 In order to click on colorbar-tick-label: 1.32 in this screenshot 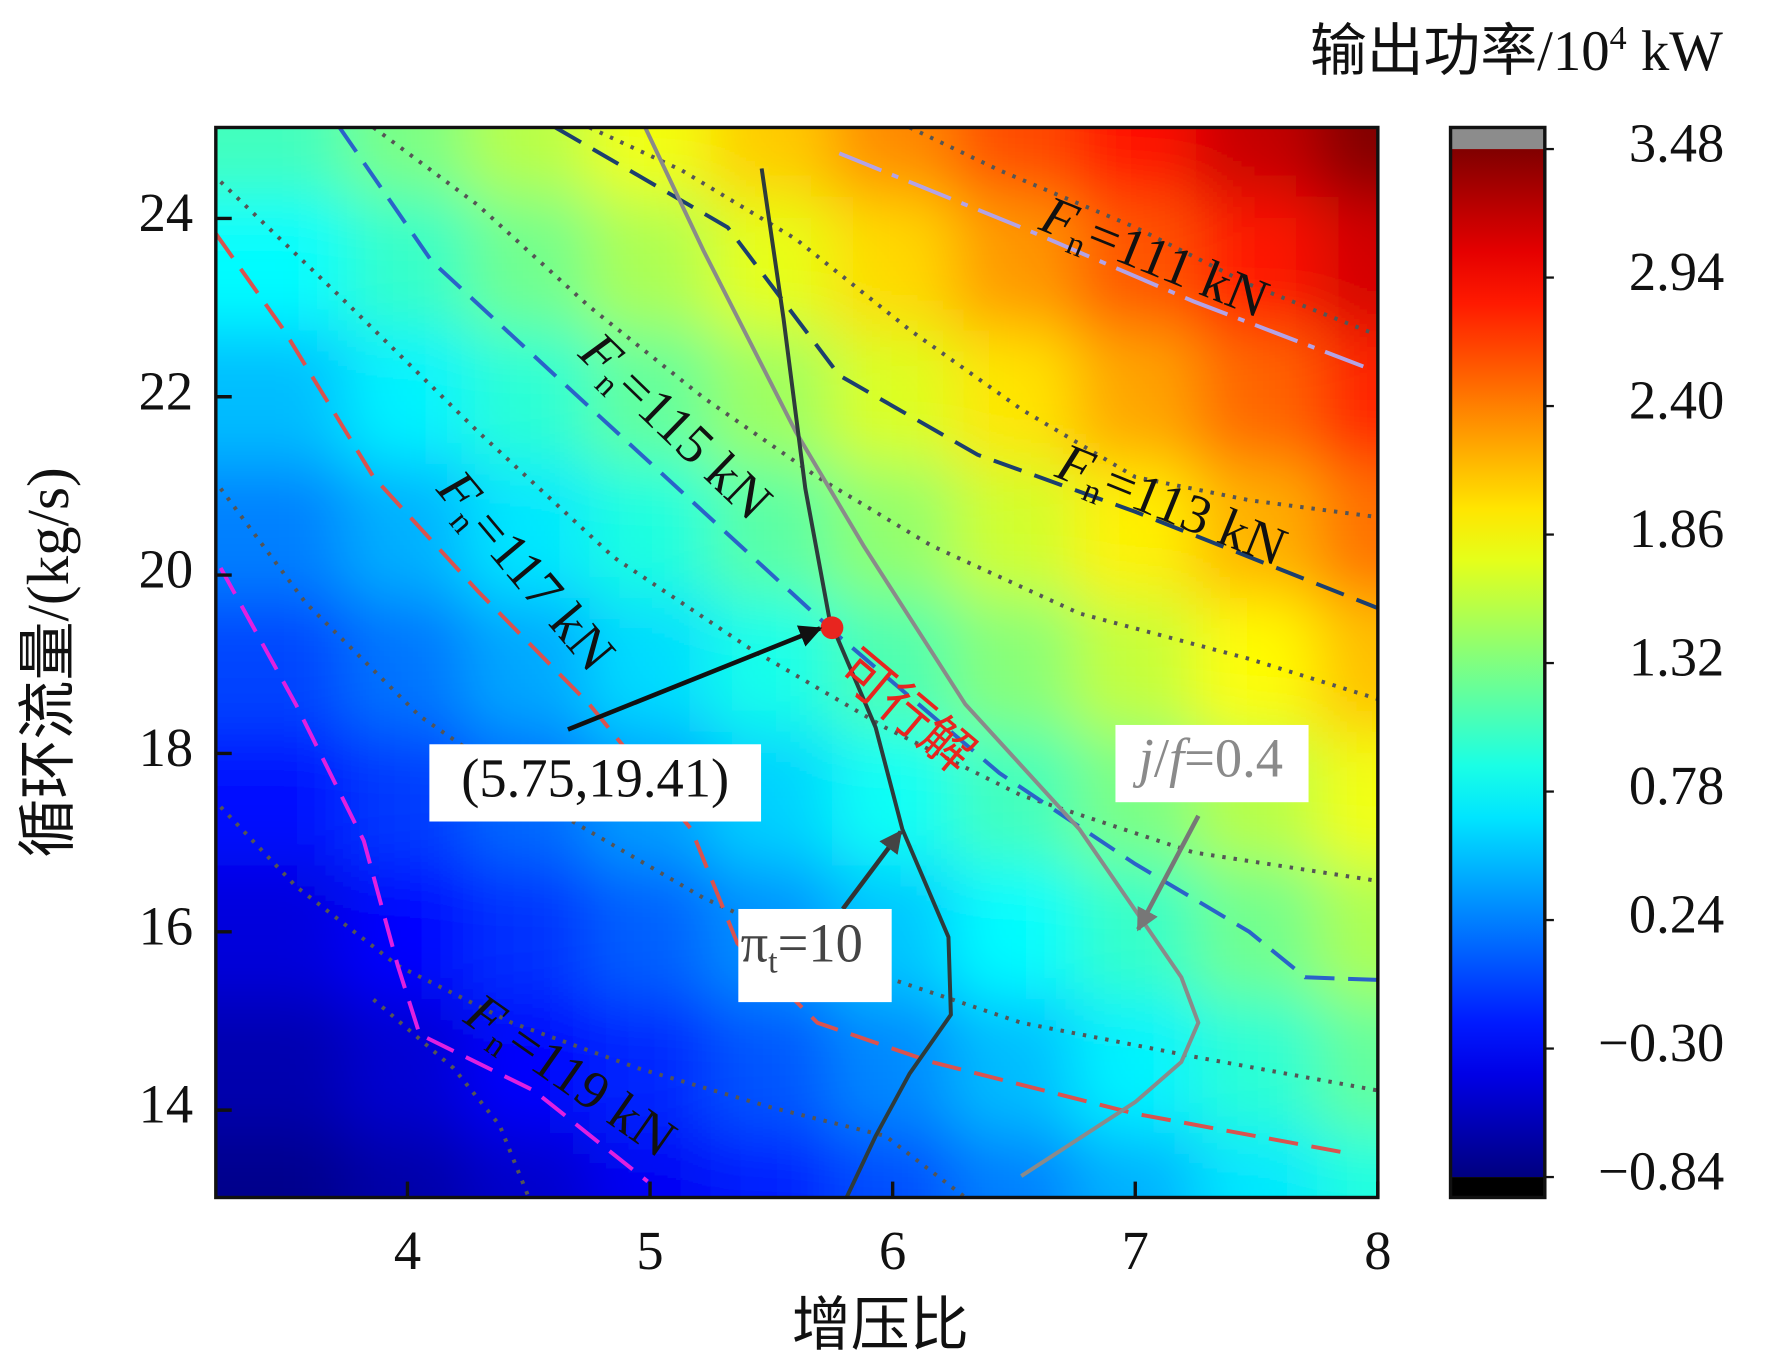, I will do `click(1676, 657)`.